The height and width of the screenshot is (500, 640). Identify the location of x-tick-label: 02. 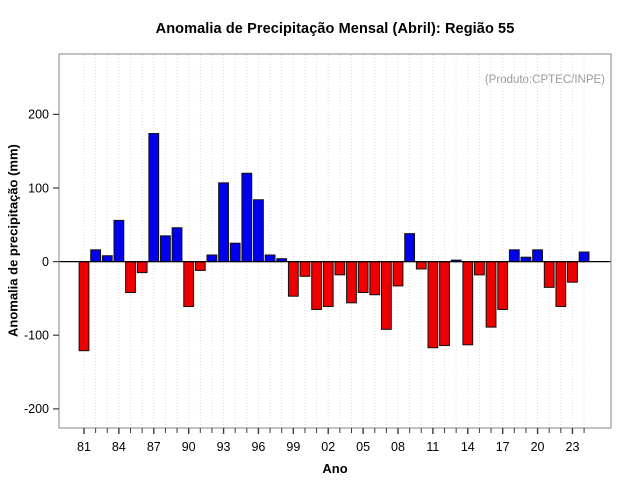
(328, 447).